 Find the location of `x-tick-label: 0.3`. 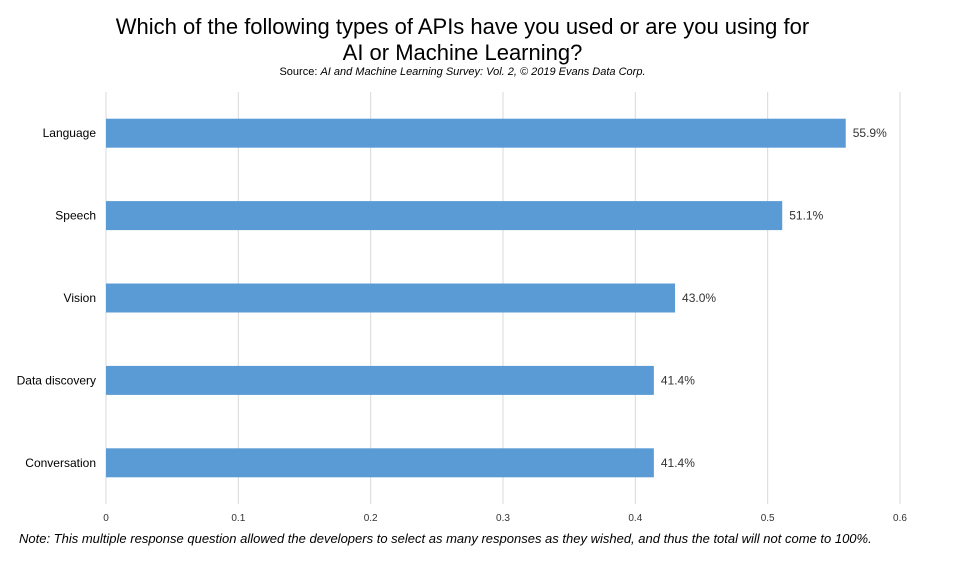

x-tick-label: 0.3 is located at coordinates (503, 518).